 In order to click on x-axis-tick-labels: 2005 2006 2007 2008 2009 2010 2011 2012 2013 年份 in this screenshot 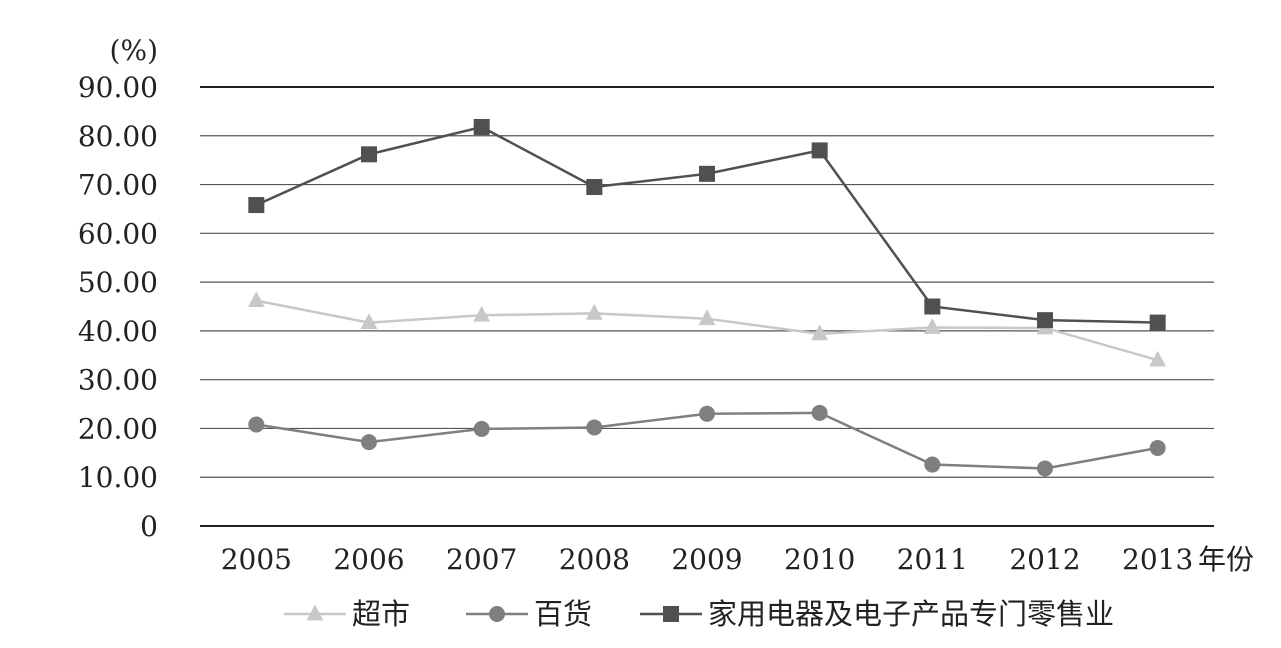, I will do `click(737, 559)`.